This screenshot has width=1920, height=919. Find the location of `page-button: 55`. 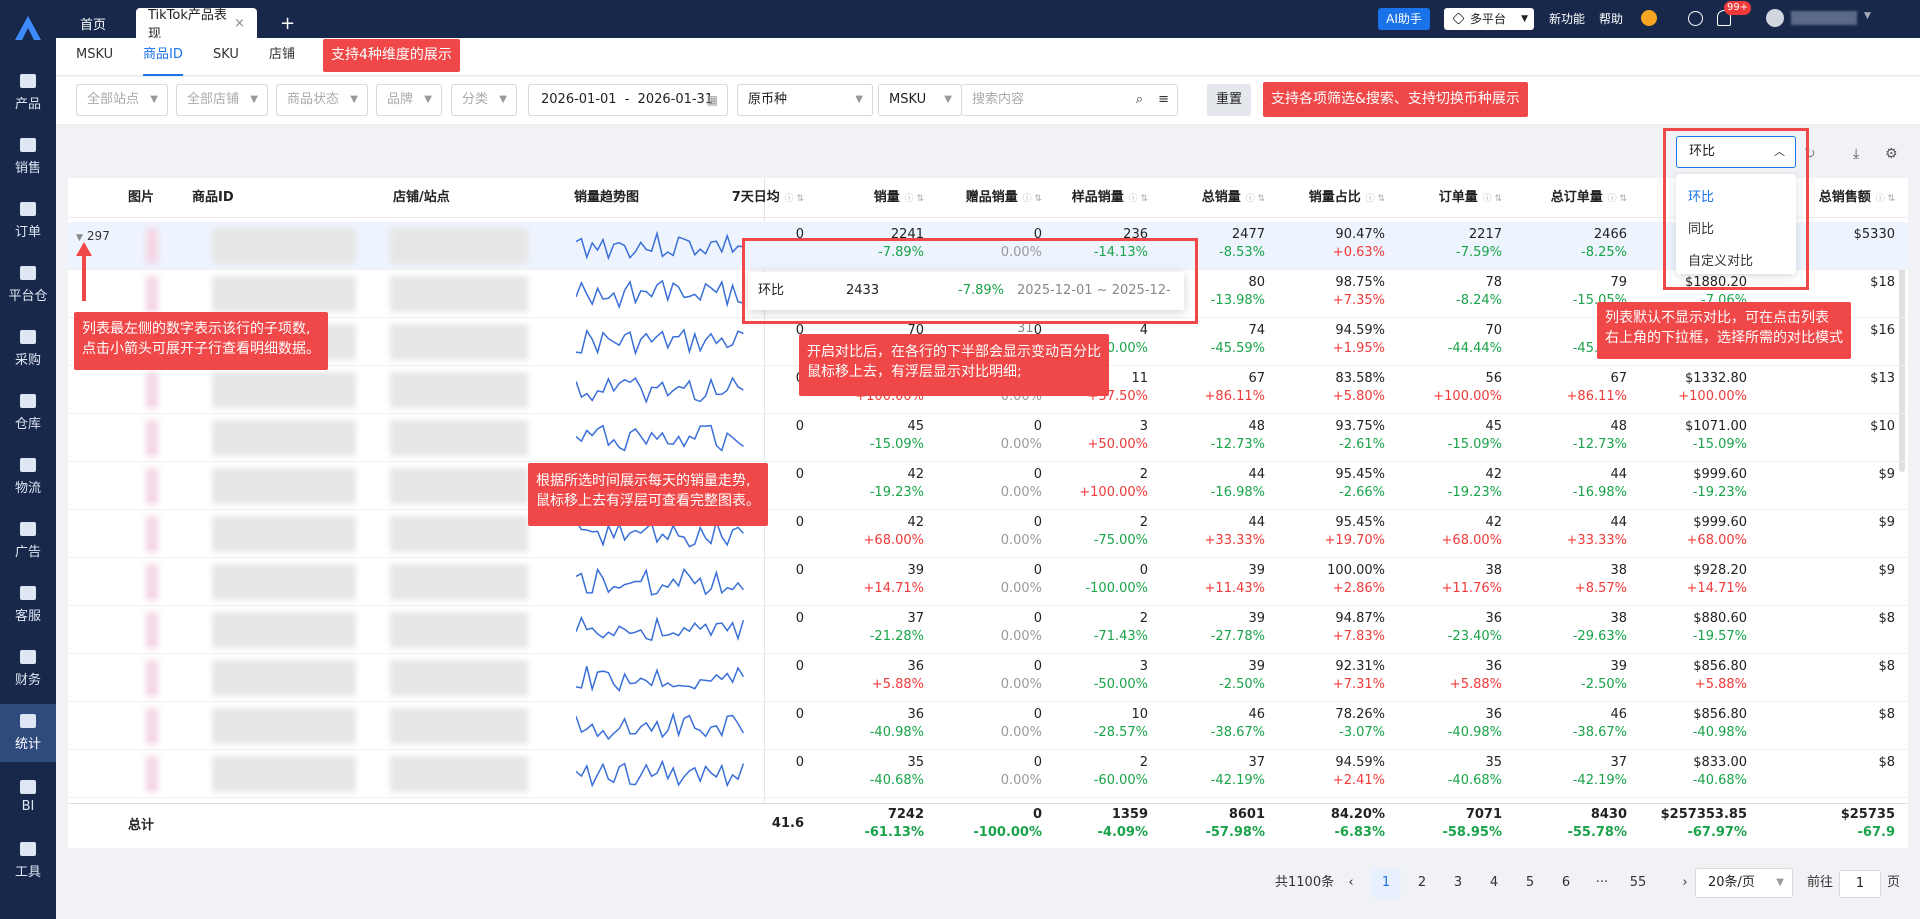

page-button: 55 is located at coordinates (1638, 882).